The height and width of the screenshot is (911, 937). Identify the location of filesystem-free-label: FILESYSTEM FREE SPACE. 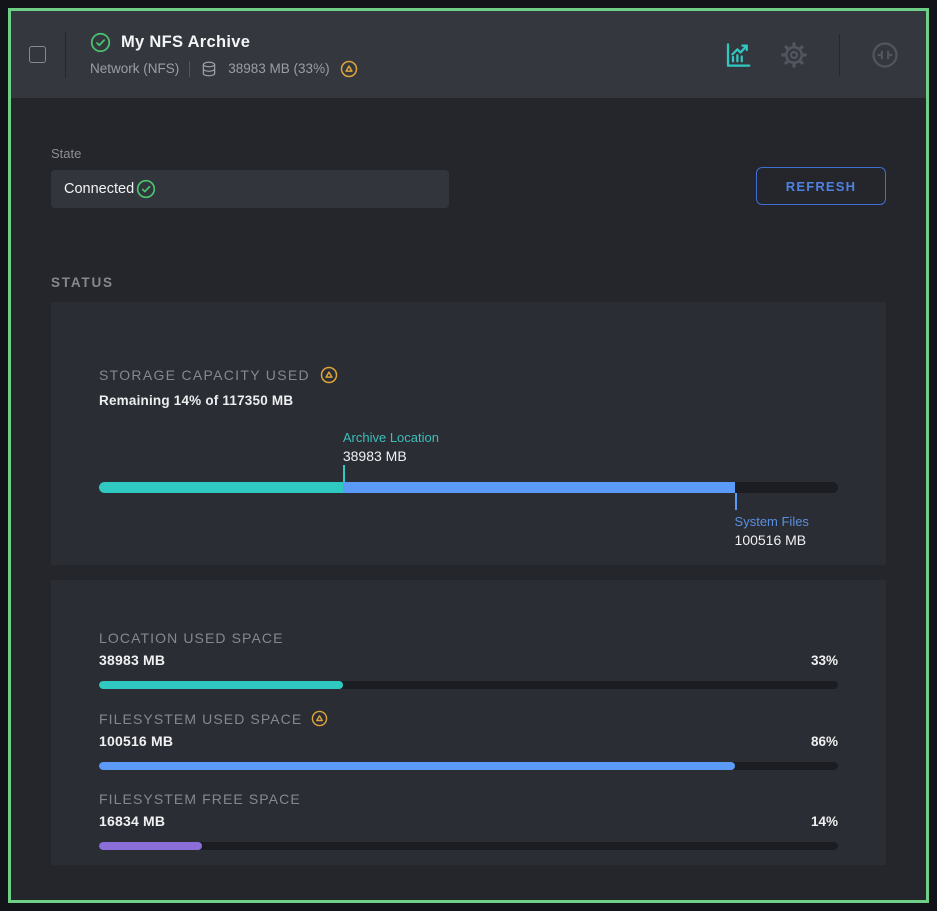
(200, 799).